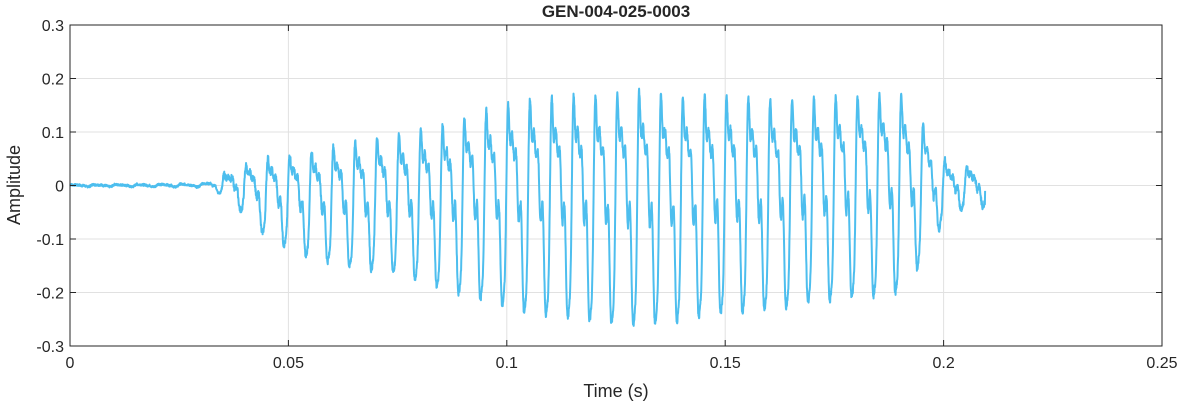 The height and width of the screenshot is (409, 1182). Describe the element at coordinates (1161, 363) in the screenshot. I see `x-tick-label: 0.25` at that location.